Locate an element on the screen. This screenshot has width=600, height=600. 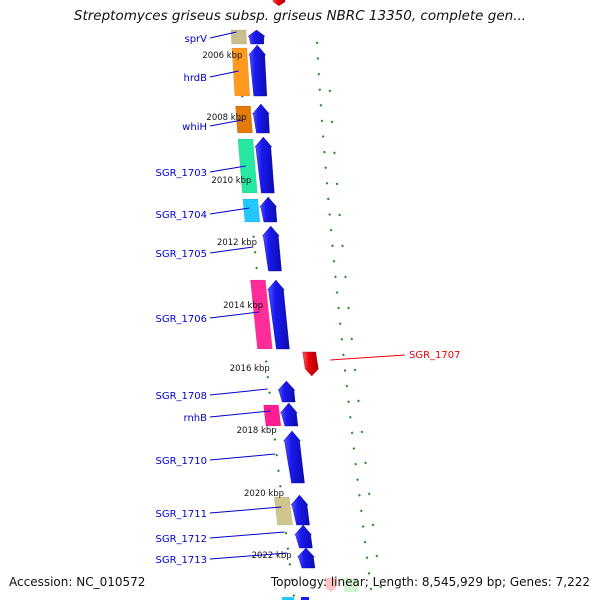
axis-label: 2014 kbp is located at coordinates (243, 306).